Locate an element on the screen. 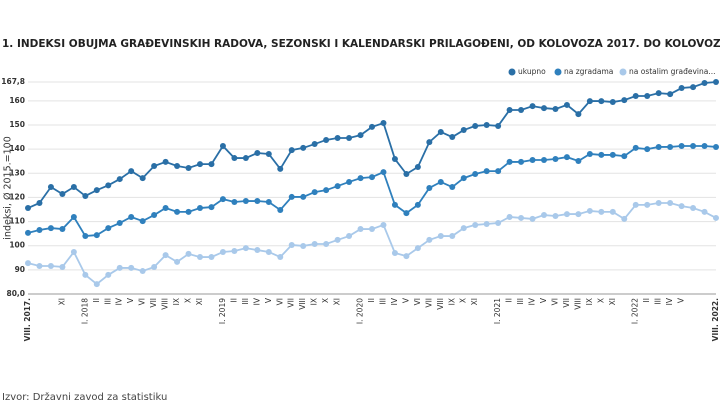 This screenshot has width=720, height=409. y-tick-label: 100 is located at coordinates (17, 245).